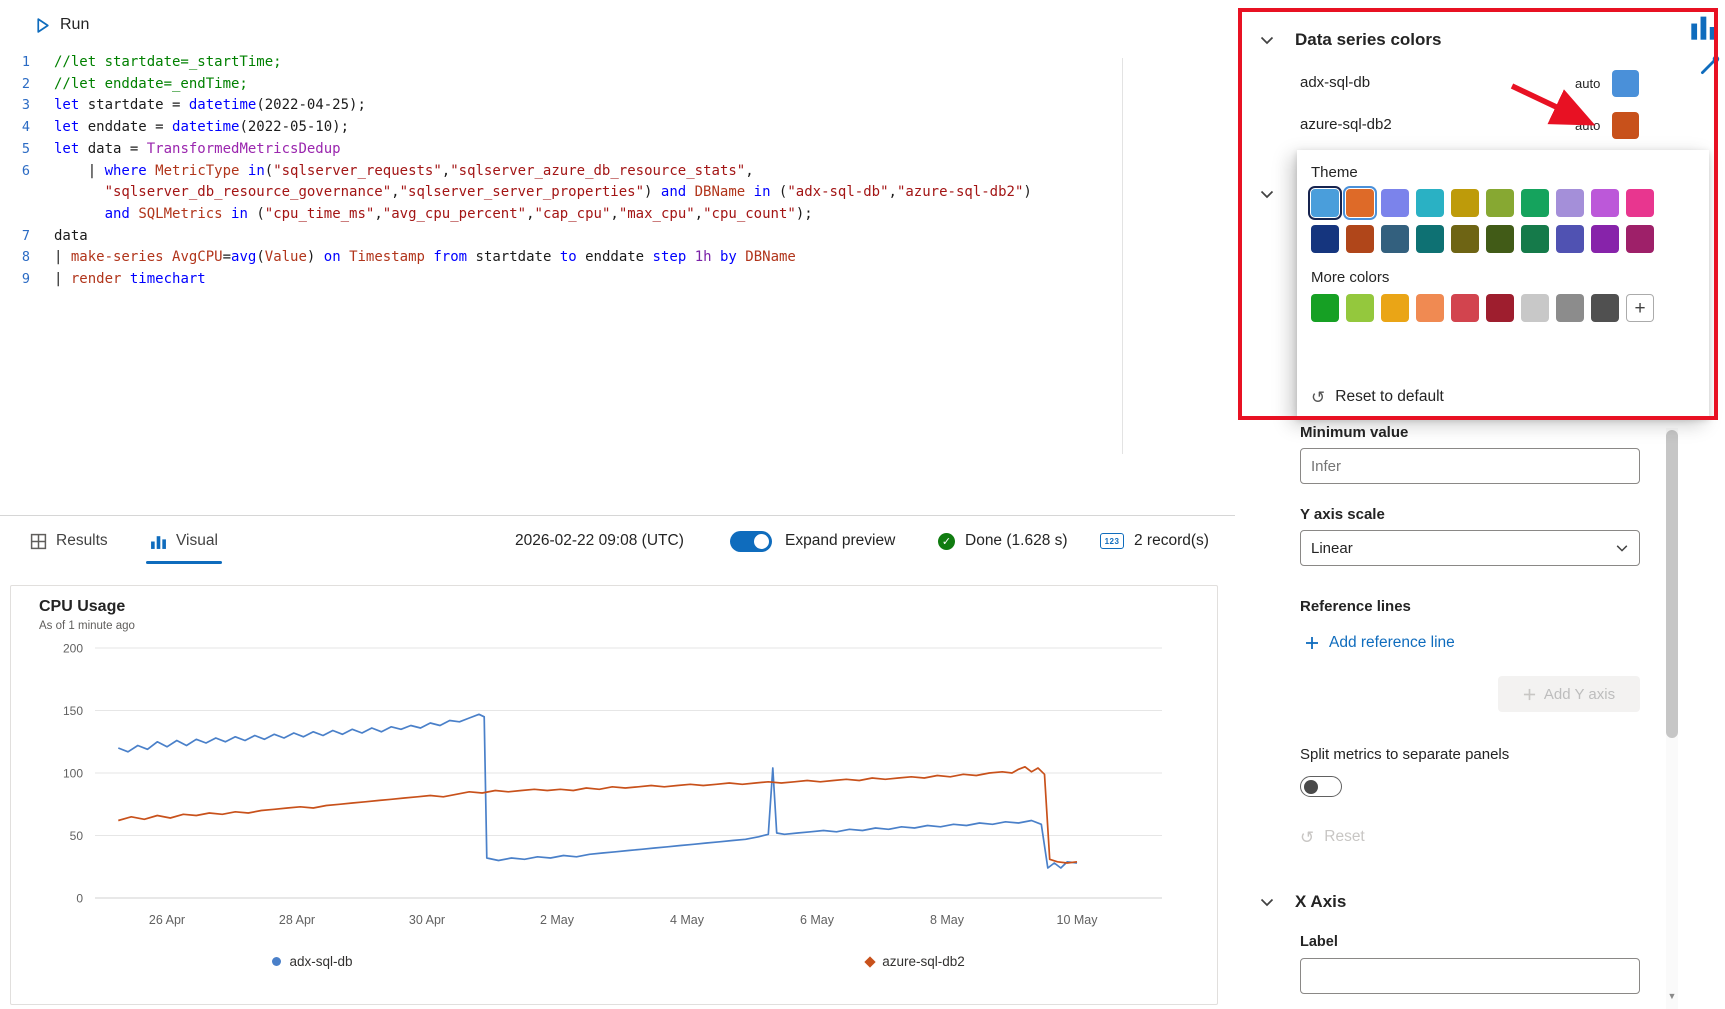  What do you see at coordinates (75, 24) in the screenshot?
I see `run-label: Run` at bounding box center [75, 24].